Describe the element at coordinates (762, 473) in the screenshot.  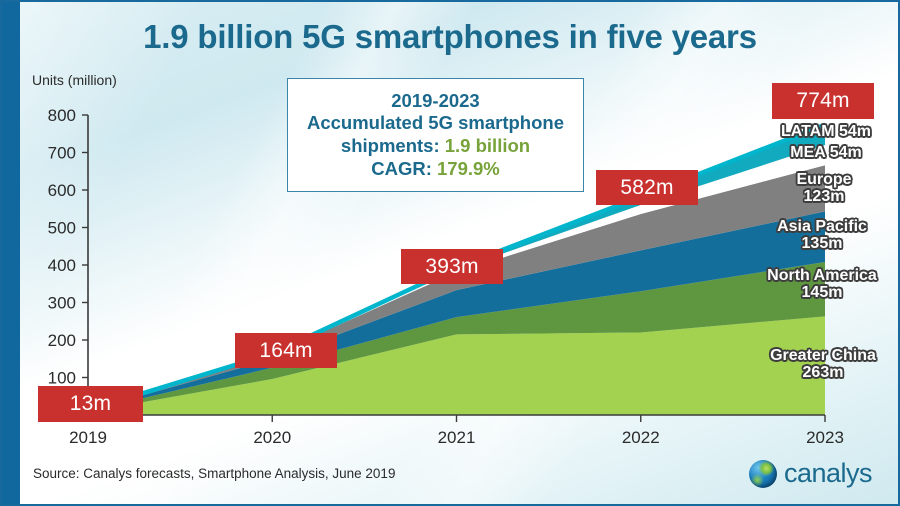
I see `globe-icon` at that location.